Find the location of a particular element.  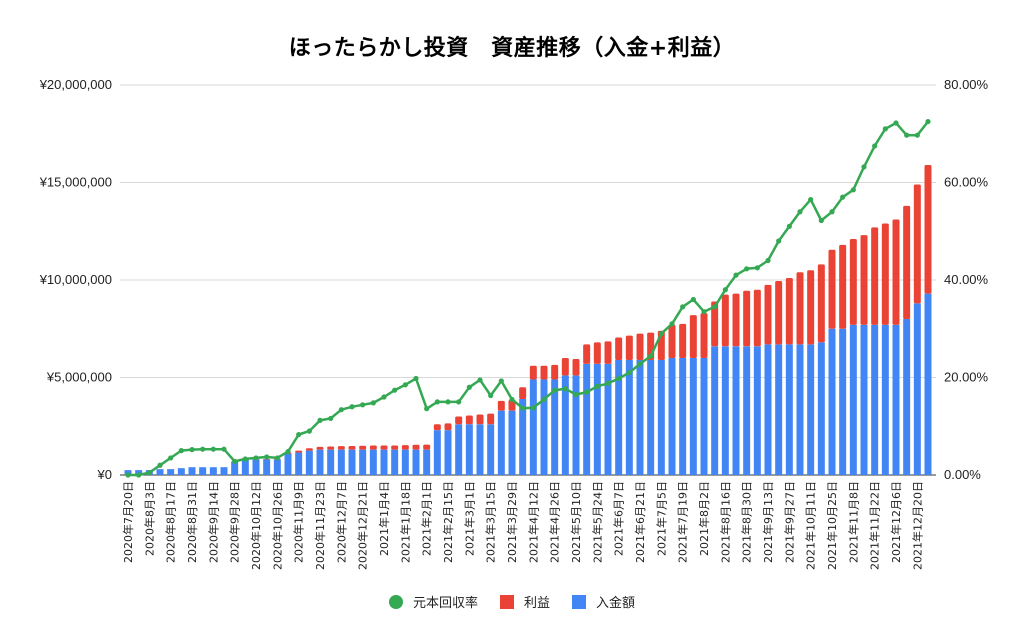

y2-tick-label: 40.00% is located at coordinates (966, 279).